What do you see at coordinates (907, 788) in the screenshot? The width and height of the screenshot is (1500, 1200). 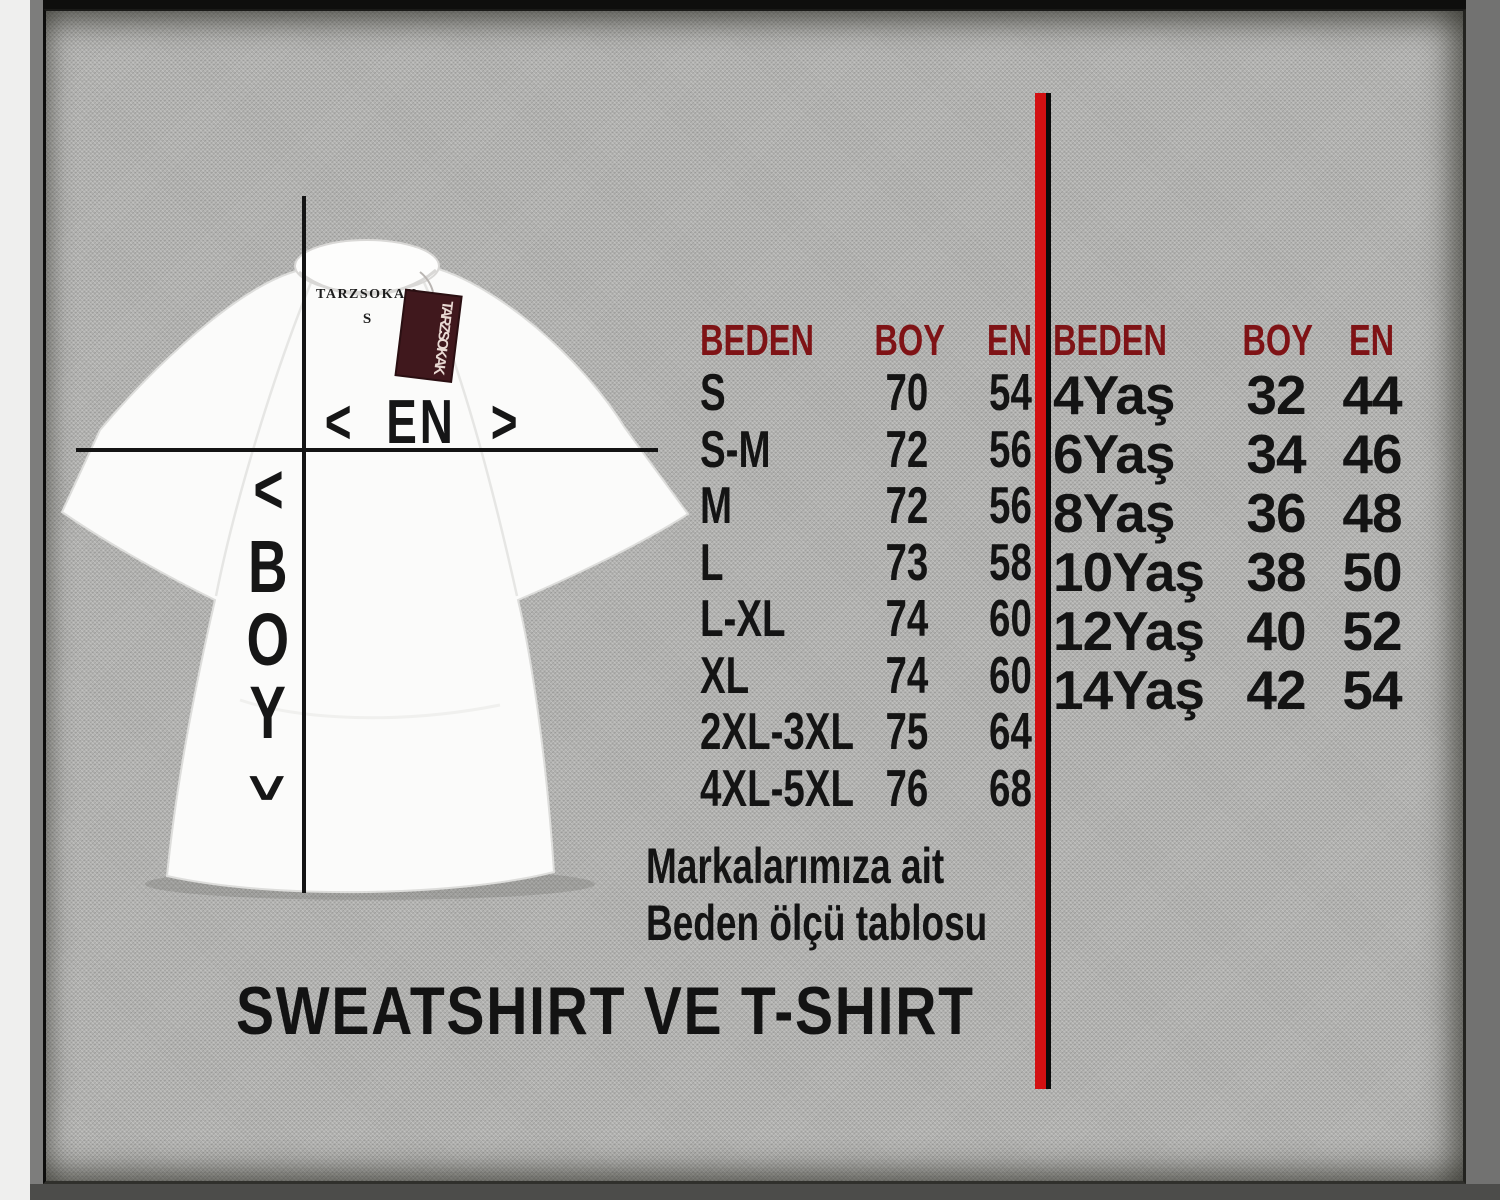 I see `adult-row-boy: 76` at bounding box center [907, 788].